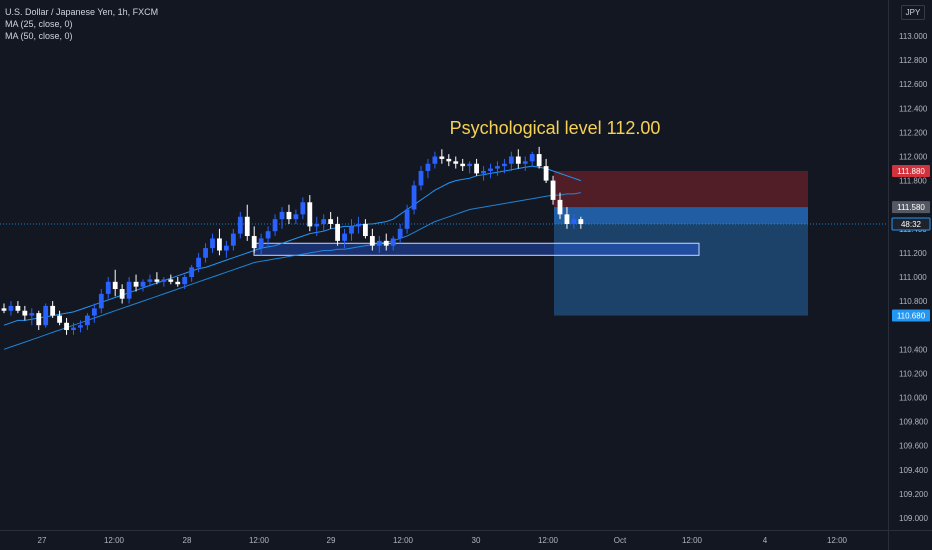 The height and width of the screenshot is (550, 932). What do you see at coordinates (39, 36) in the screenshot?
I see `ma50-legend: MA (50, close, 0)` at bounding box center [39, 36].